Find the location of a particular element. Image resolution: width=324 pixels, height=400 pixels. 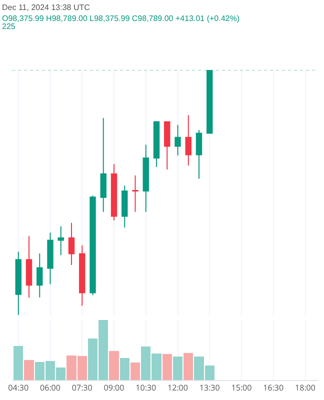

x-tick-label: 10:30 is located at coordinates (146, 388).